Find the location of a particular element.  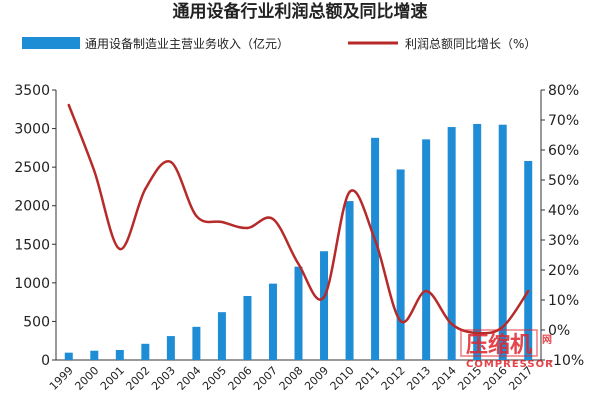

left-tick-label: 1000 is located at coordinates (32, 284).